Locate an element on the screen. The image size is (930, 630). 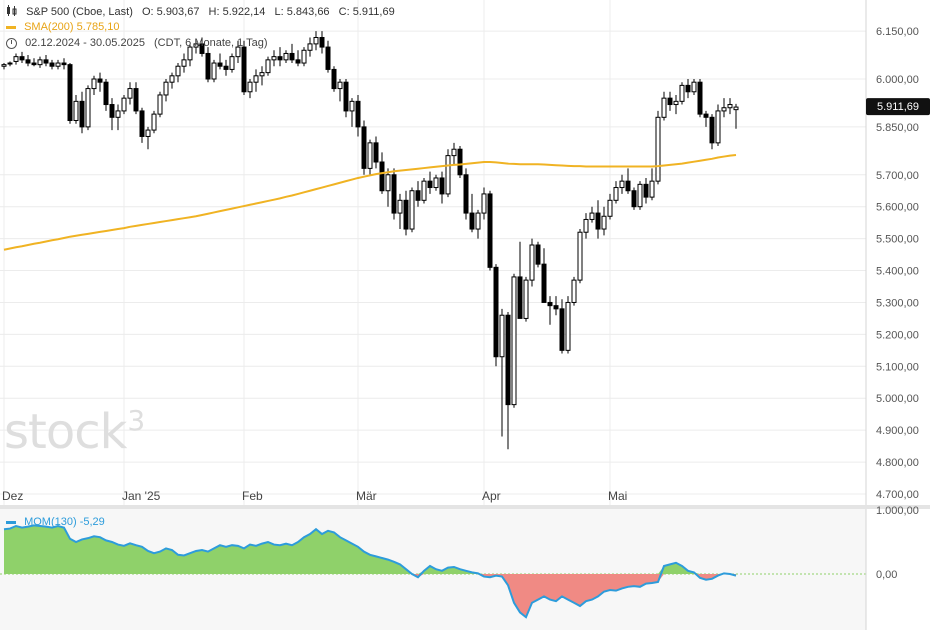
clock-icon is located at coordinates (11, 43).